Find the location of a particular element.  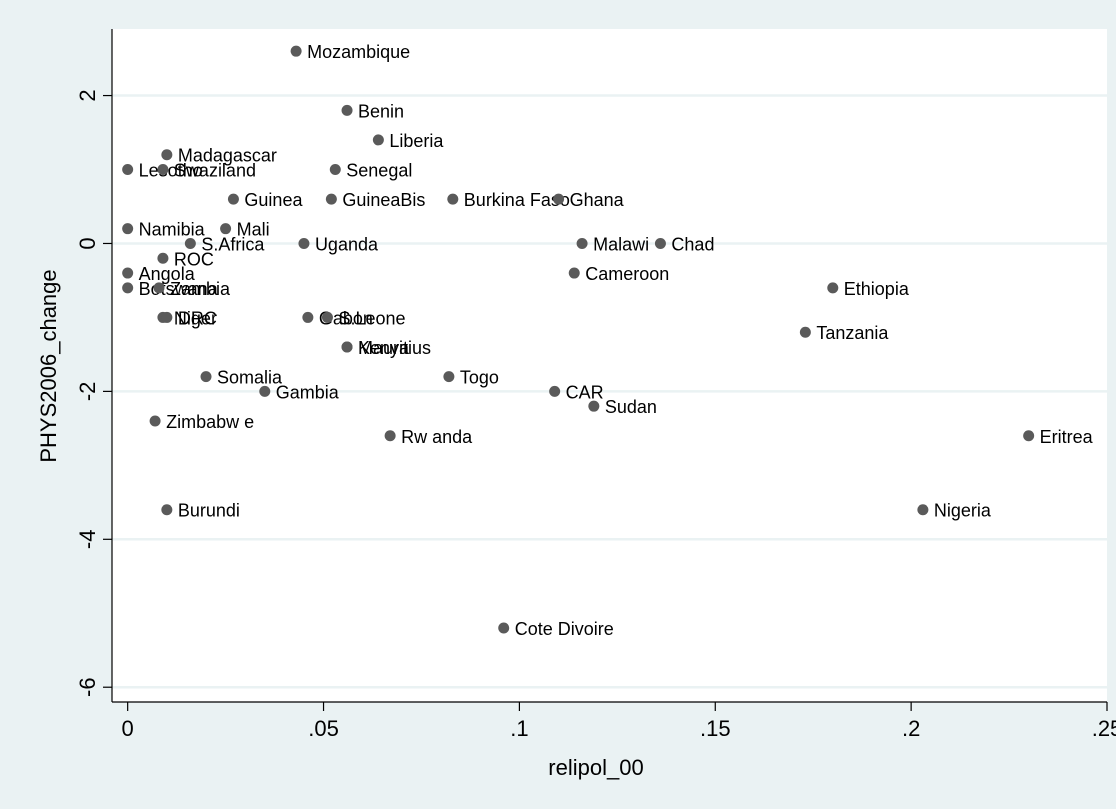

scatter-point: Burundi is located at coordinates (200, 511).